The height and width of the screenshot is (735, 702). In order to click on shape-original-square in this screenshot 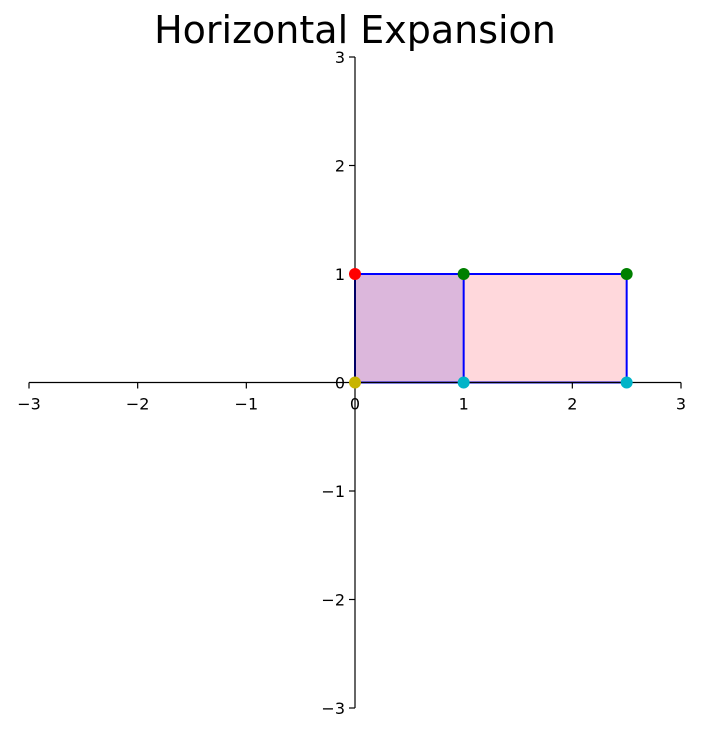, I will do `click(409, 328)`.